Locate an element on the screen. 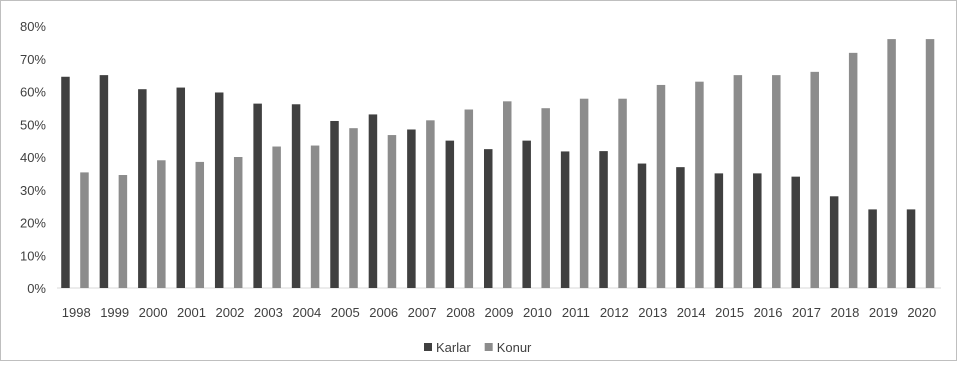  bar-konur-2005 is located at coordinates (353, 208).